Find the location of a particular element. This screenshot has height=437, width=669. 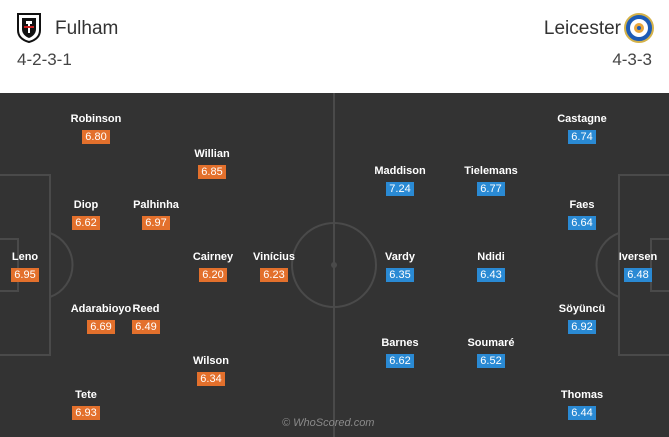

player-soyuncu: Söyüncü 6.92 is located at coordinates (582, 319).